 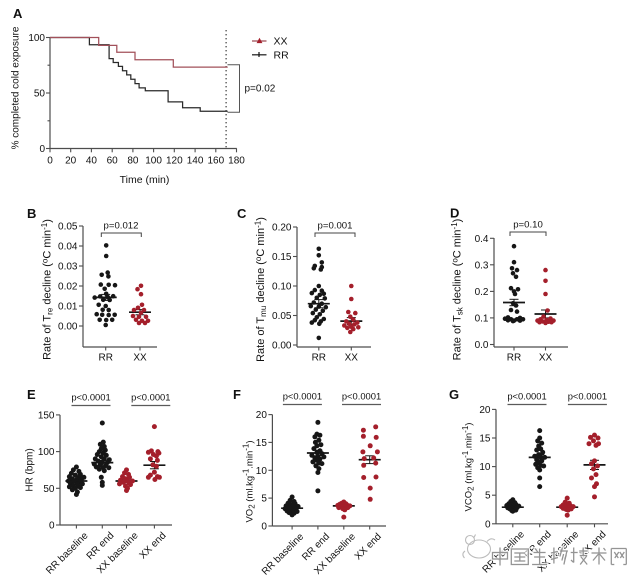 I want to click on svg-text: 0.20, so click(x=282, y=228).